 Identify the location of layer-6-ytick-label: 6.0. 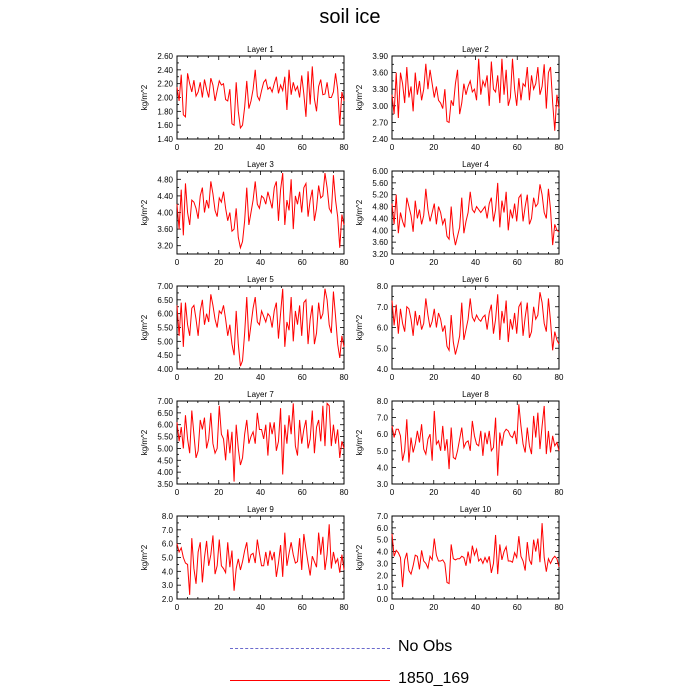
(383, 328).